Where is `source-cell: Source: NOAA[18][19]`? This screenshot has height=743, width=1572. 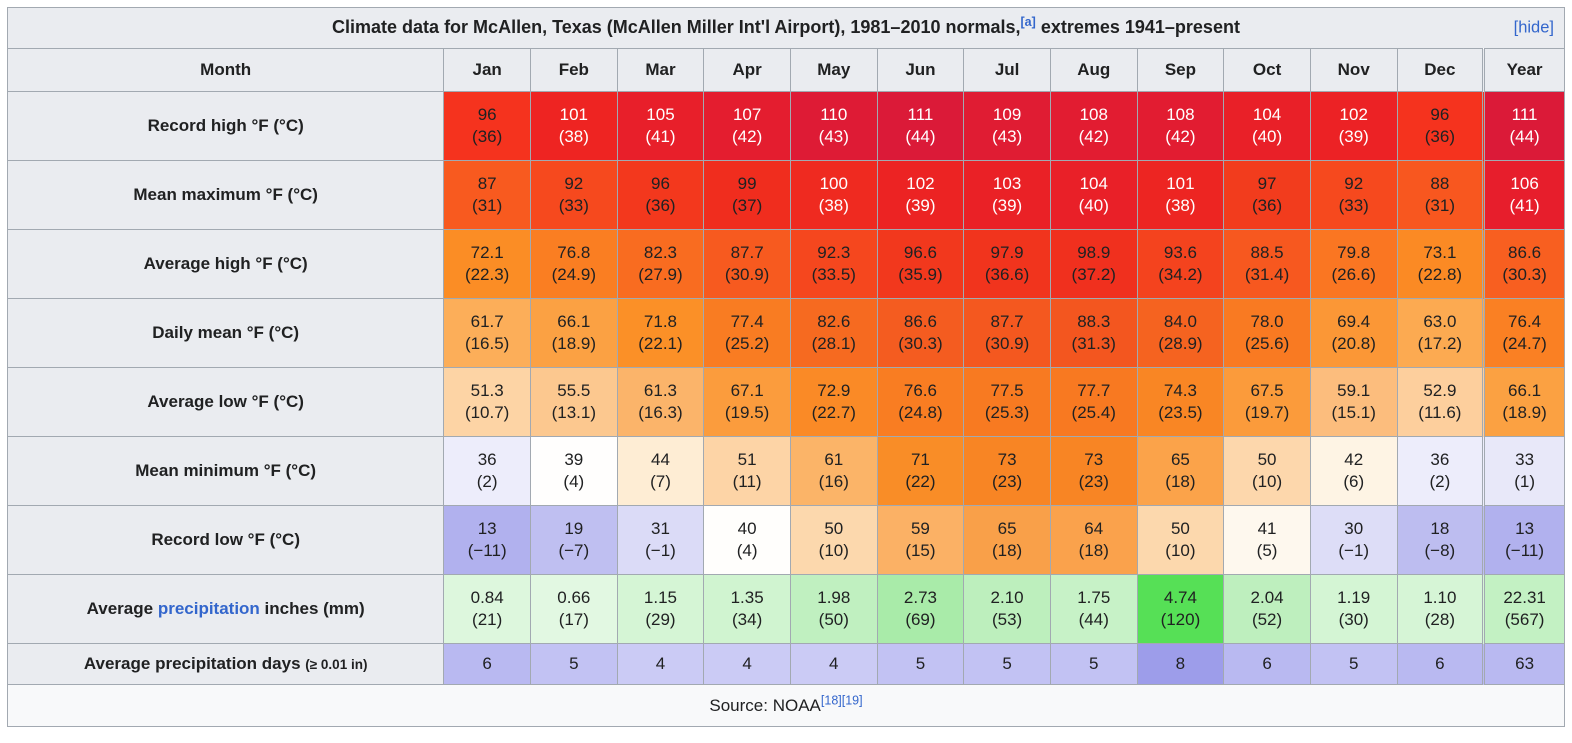
source-cell: Source: NOAA[18][19] is located at coordinates (786, 705).